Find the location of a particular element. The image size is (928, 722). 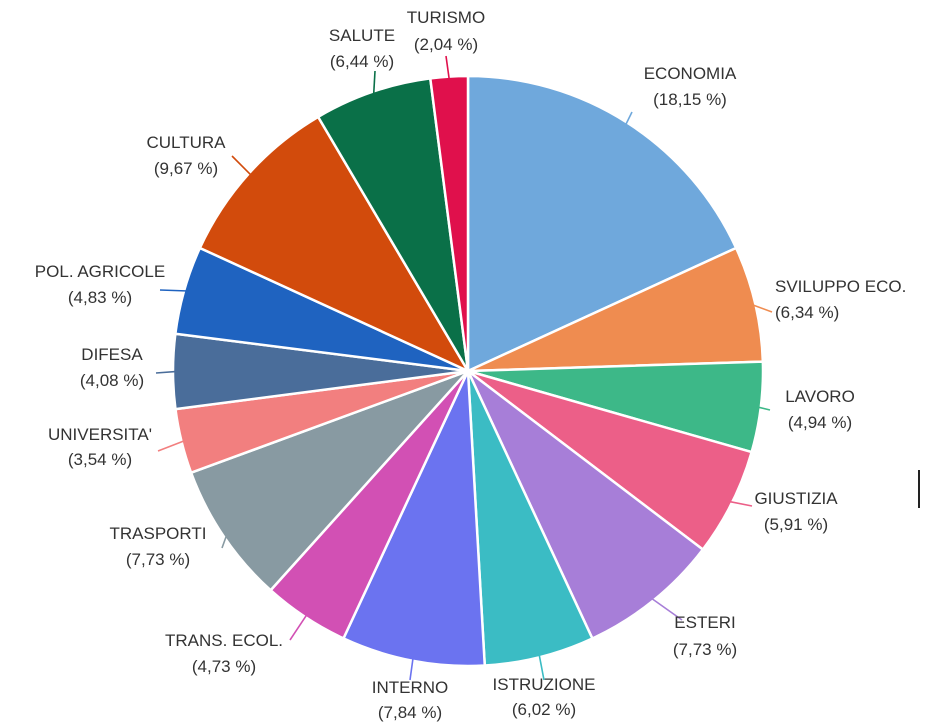

slice-name-sviluppo-eco: SVILUPPO ECO. is located at coordinates (840, 286).